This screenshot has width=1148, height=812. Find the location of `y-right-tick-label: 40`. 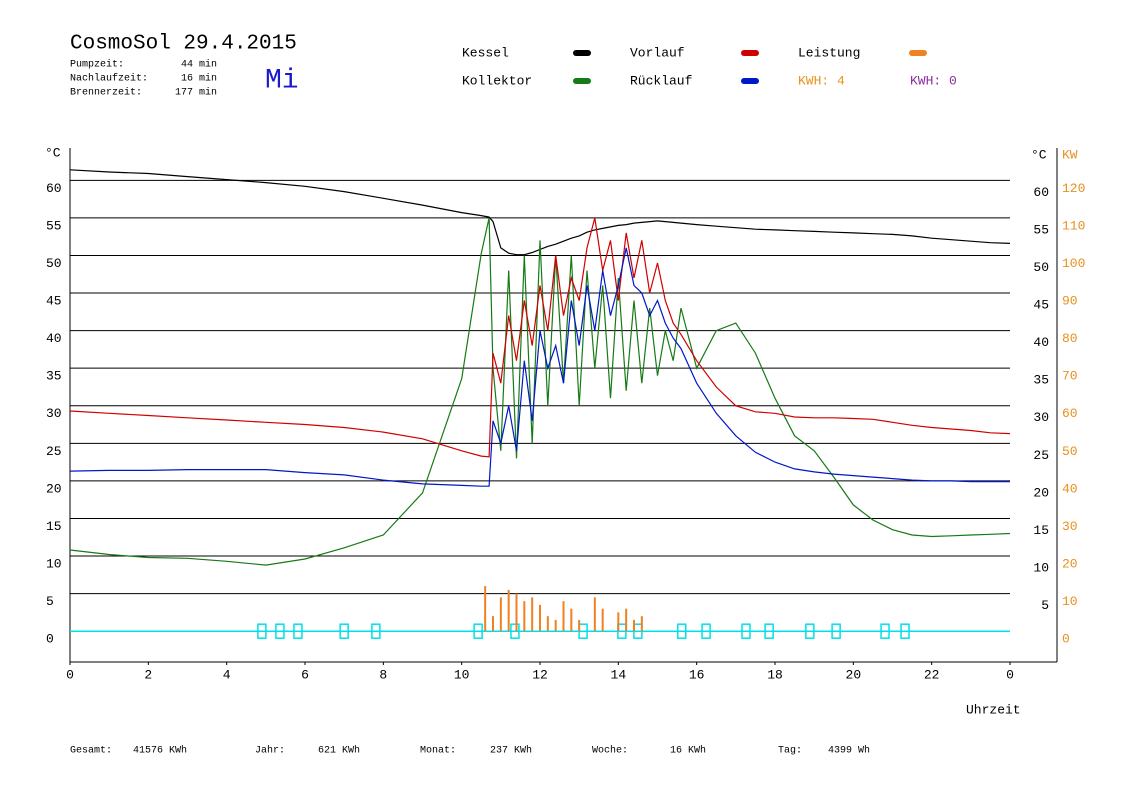

y-right-tick-label: 40 is located at coordinates (1041, 342).